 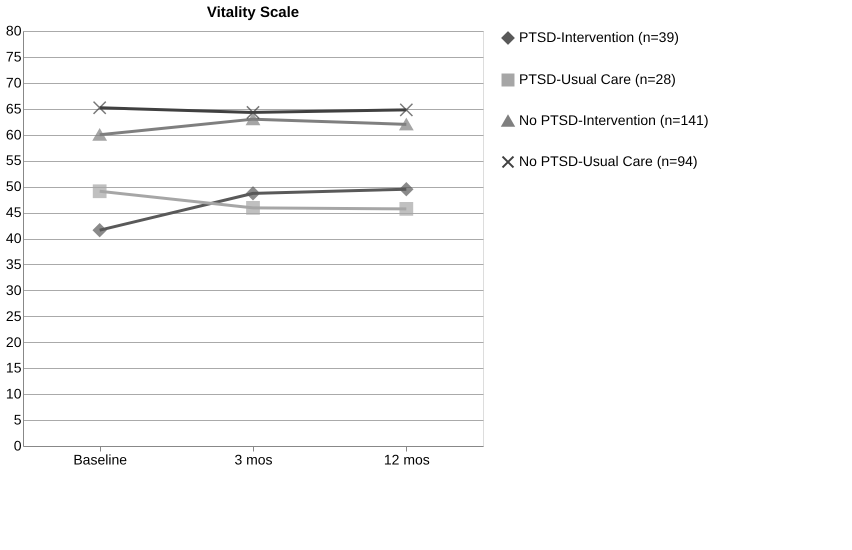 What do you see at coordinates (253, 460) in the screenshot?
I see `x-tick-label: 3 mos` at bounding box center [253, 460].